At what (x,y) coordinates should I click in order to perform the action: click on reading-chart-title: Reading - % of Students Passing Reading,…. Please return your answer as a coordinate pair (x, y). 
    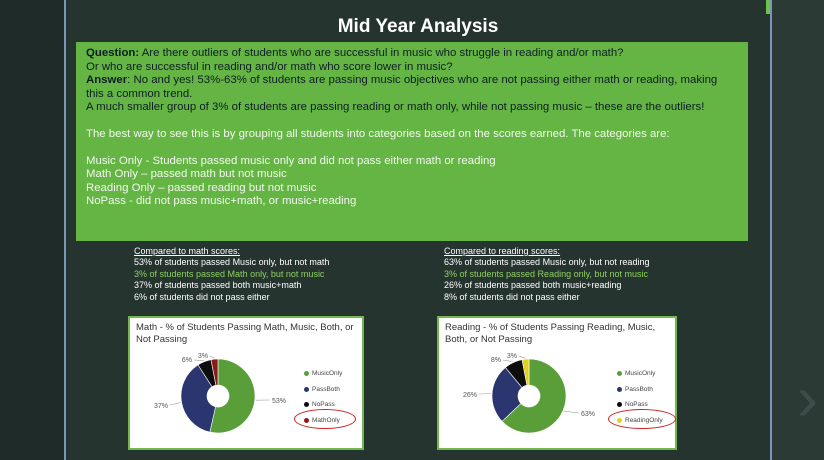
    Looking at the image, I should click on (550, 333).